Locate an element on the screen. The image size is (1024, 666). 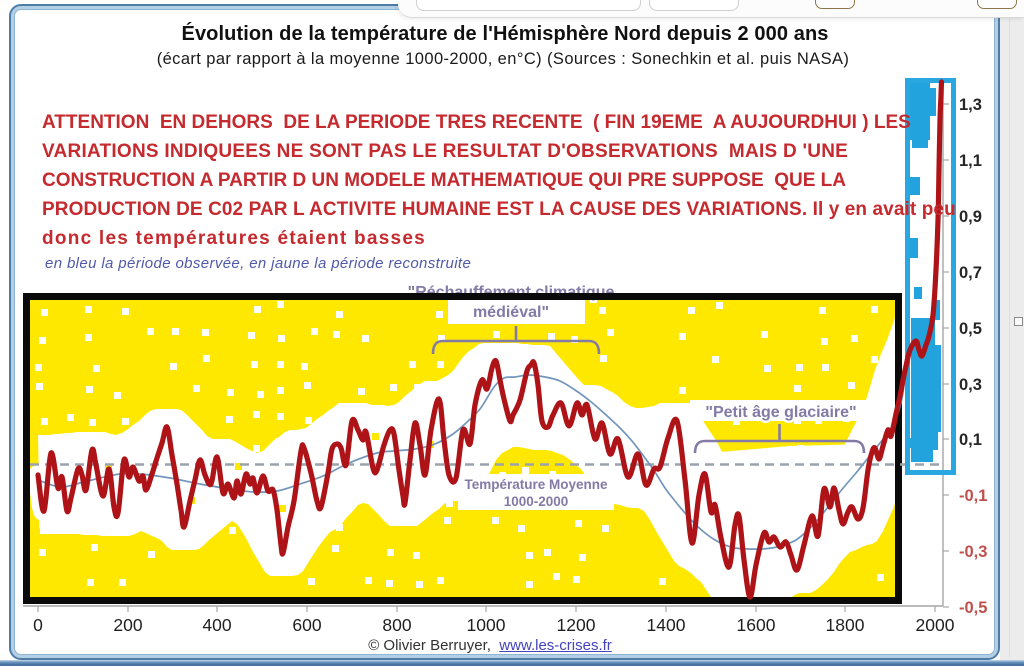
svg-text: 800 is located at coordinates (396, 625).